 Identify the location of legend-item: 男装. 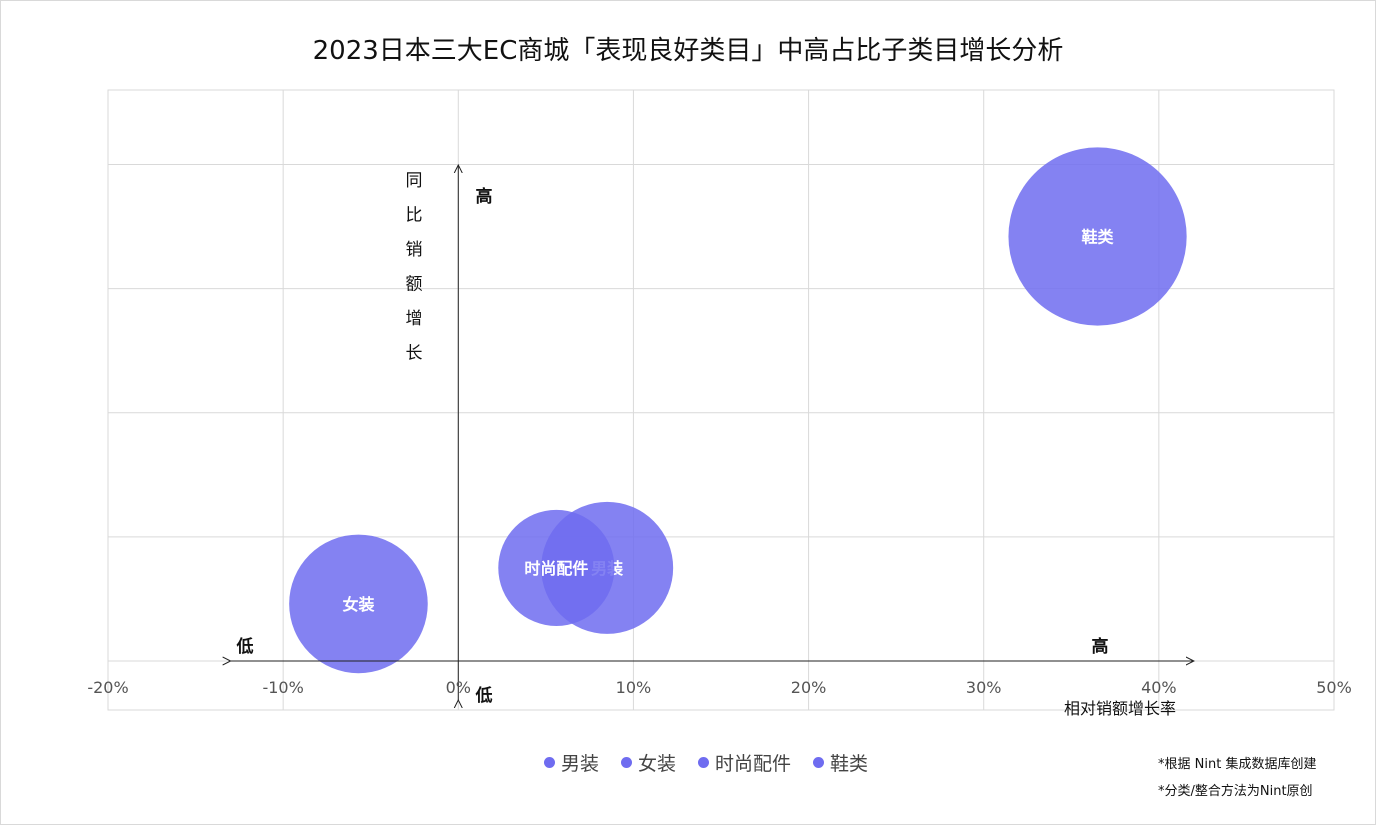
(571, 762).